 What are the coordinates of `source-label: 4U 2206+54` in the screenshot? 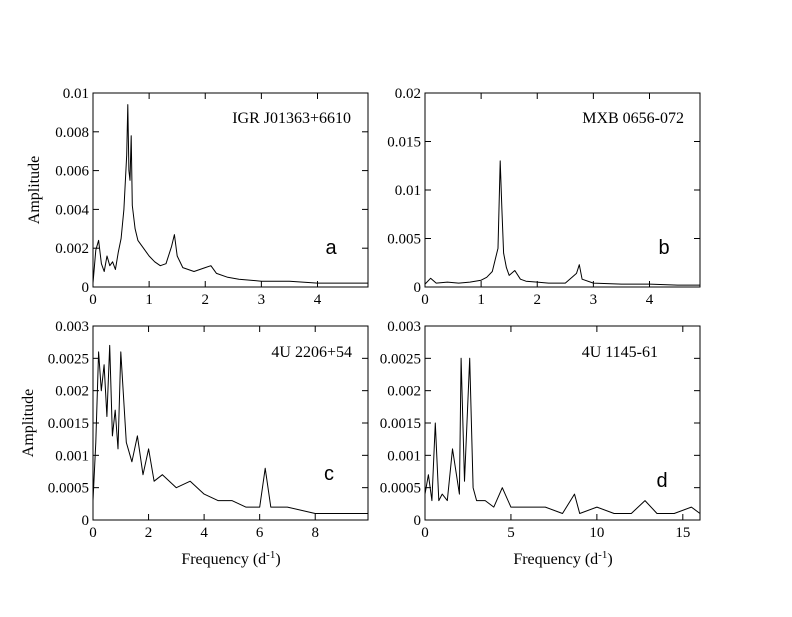 It's located at (311, 352).